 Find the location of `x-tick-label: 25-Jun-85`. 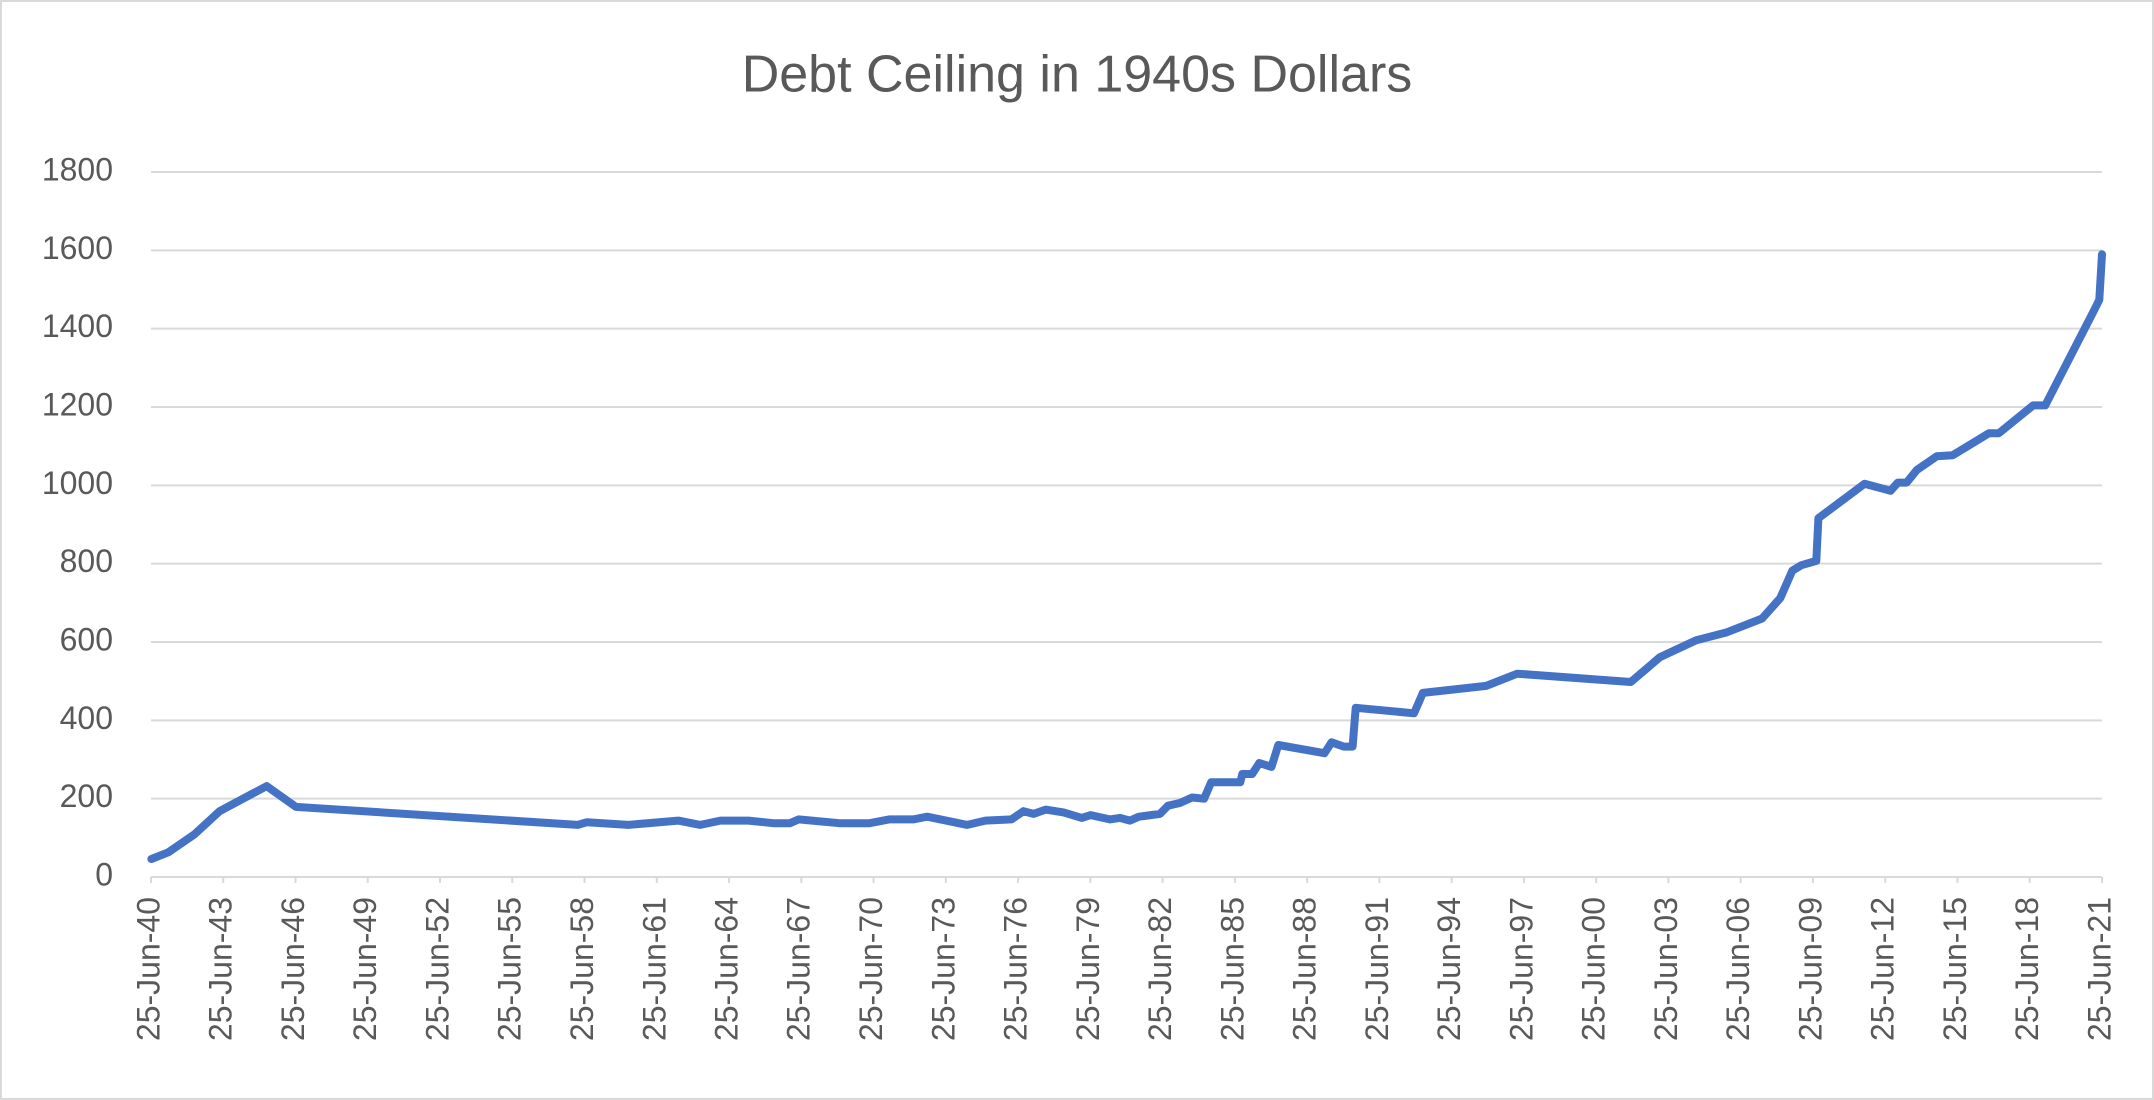

x-tick-label: 25-Jun-85 is located at coordinates (1232, 969).